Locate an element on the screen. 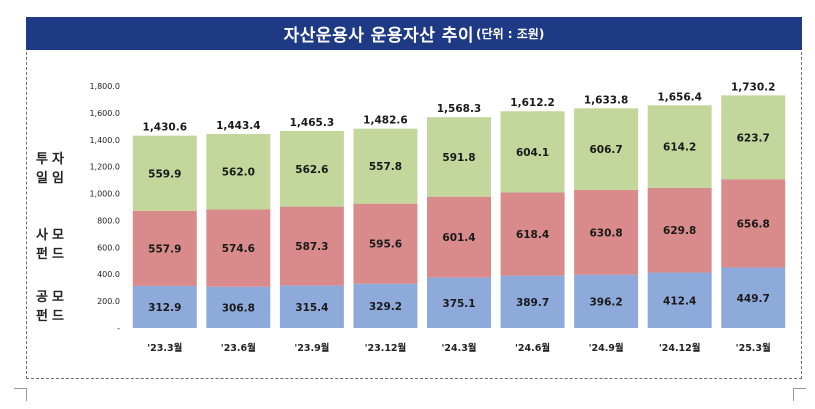 The image size is (815, 409). legend-label-line: 투자 is located at coordinates (52, 159).